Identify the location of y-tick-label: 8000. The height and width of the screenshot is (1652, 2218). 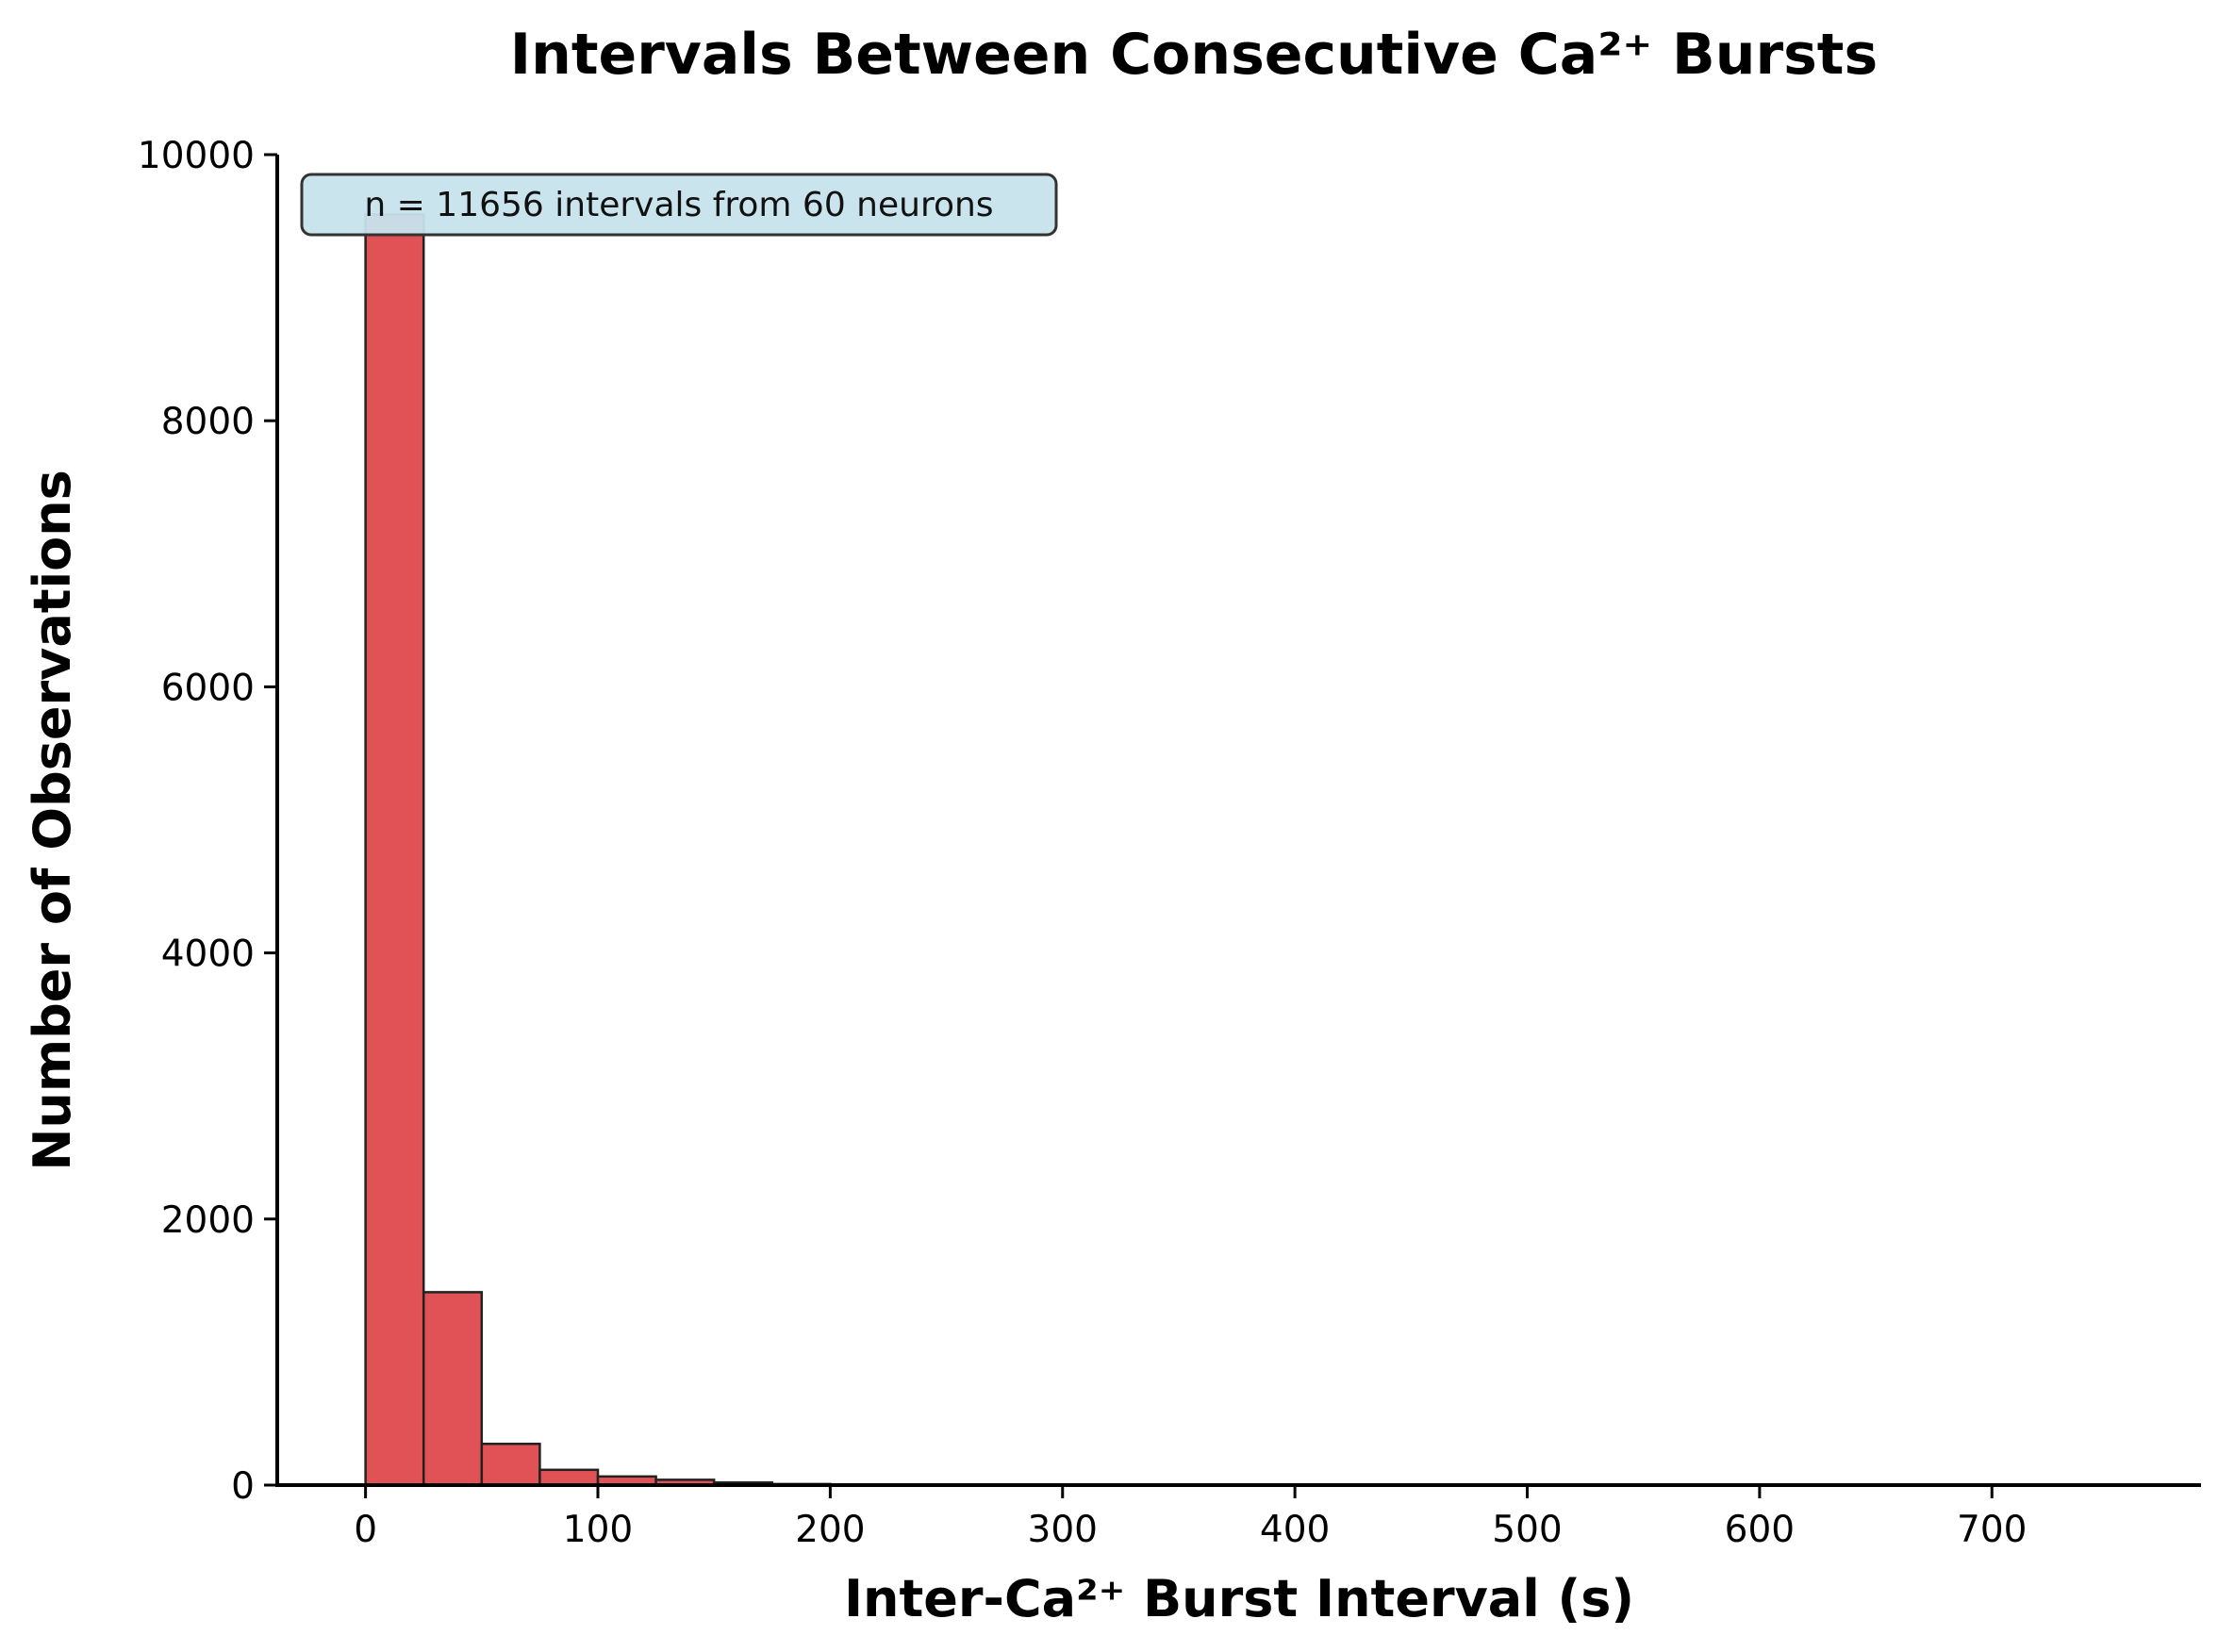
(208, 422).